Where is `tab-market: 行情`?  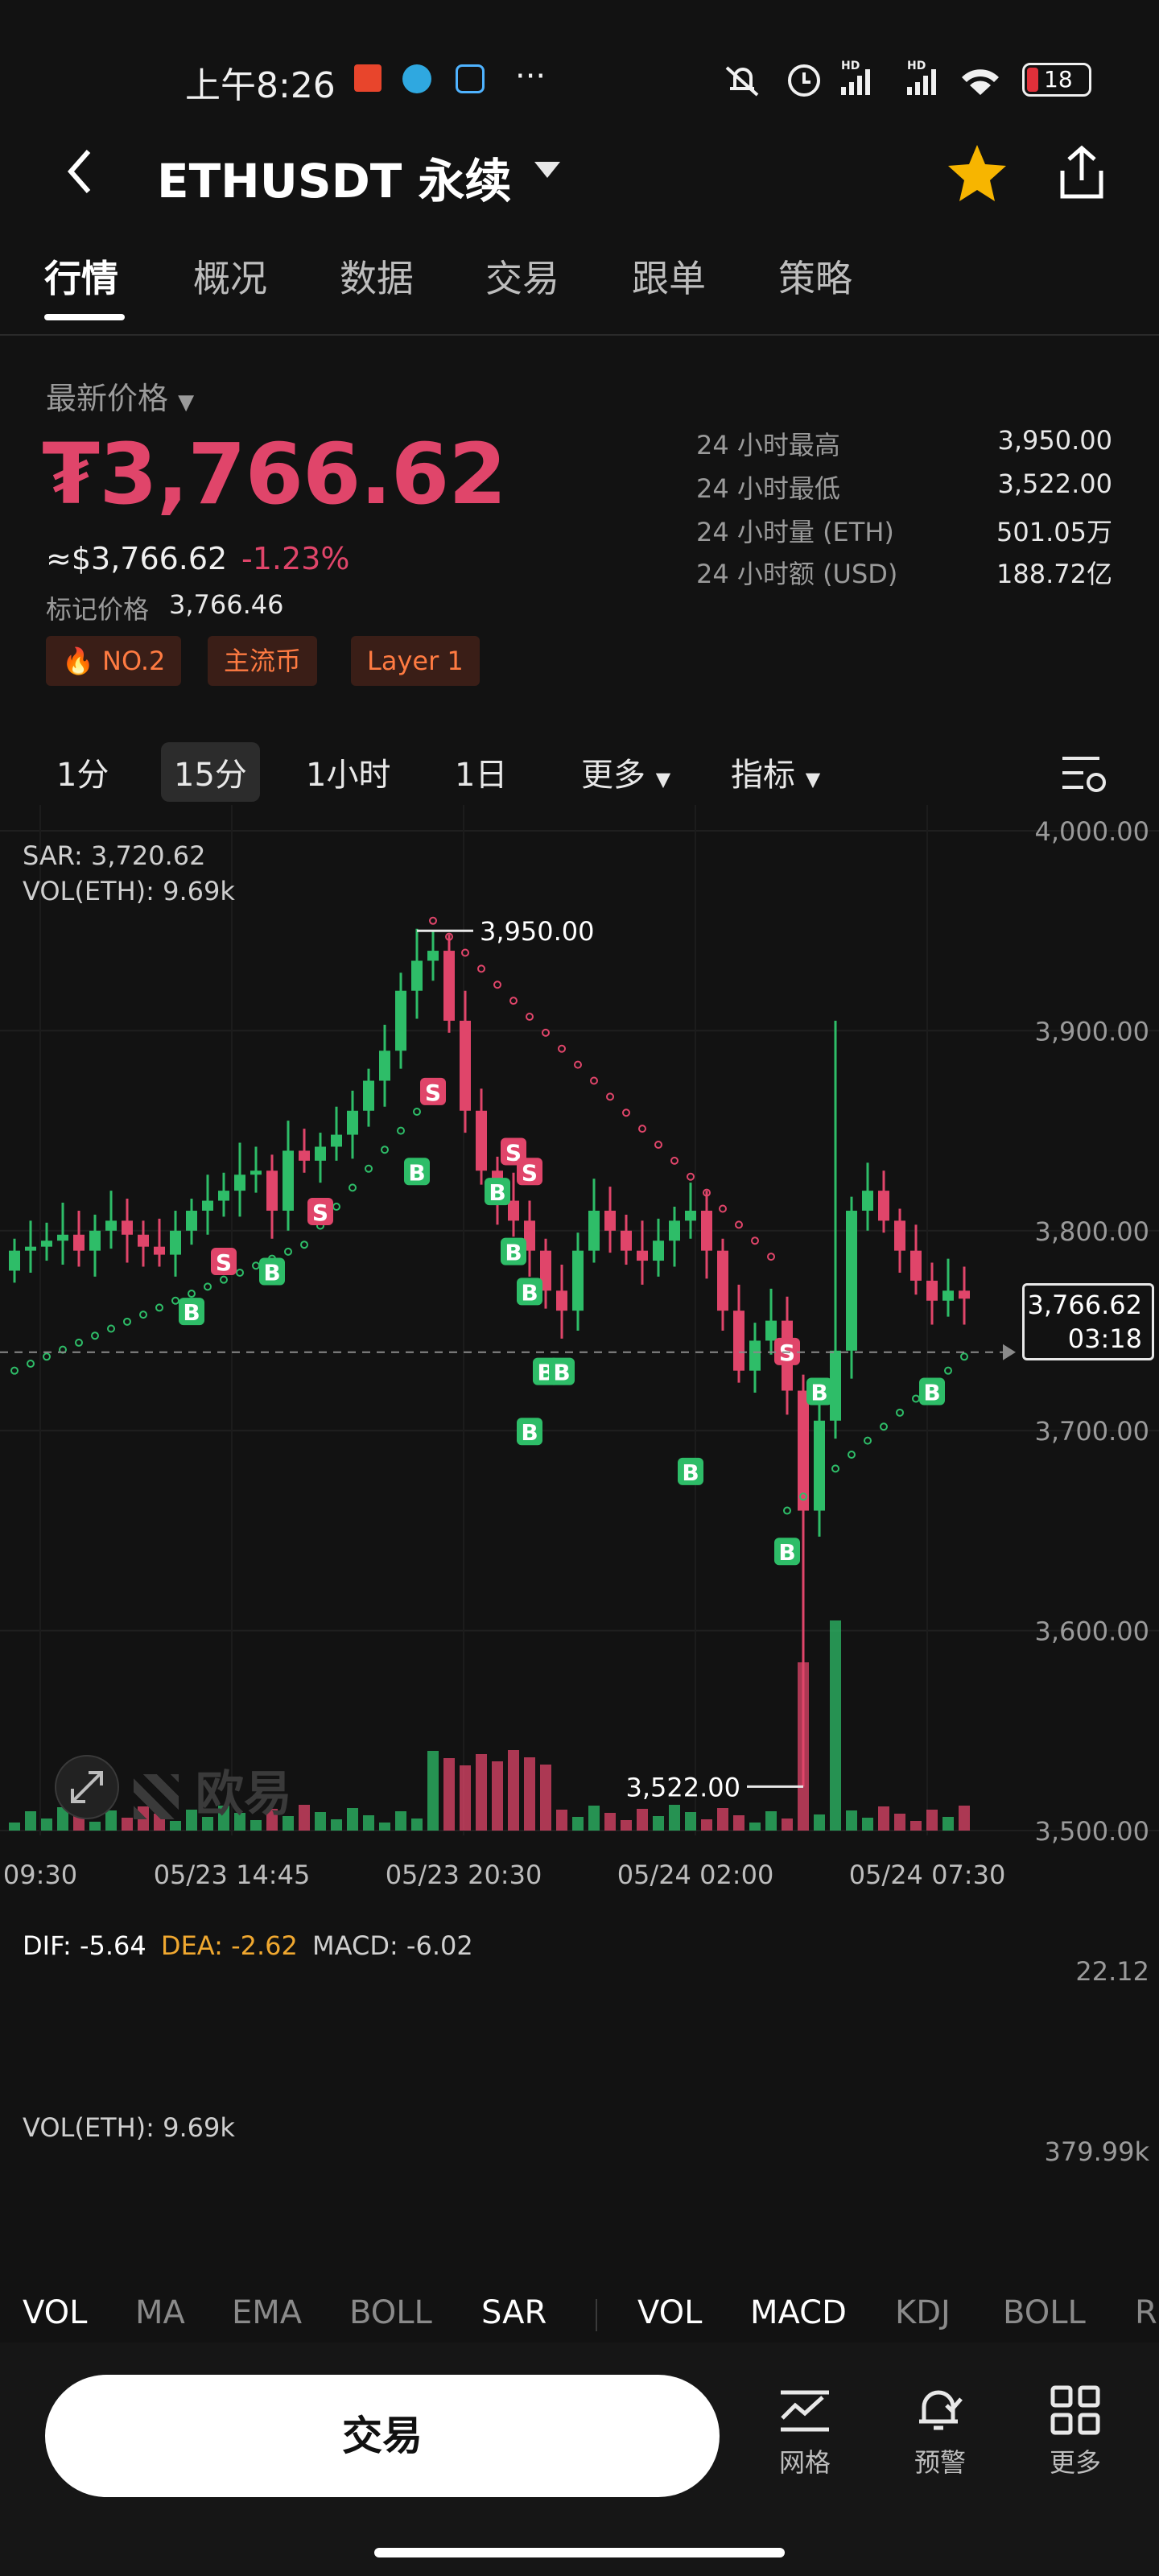 tab-market: 行情 is located at coordinates (81, 278).